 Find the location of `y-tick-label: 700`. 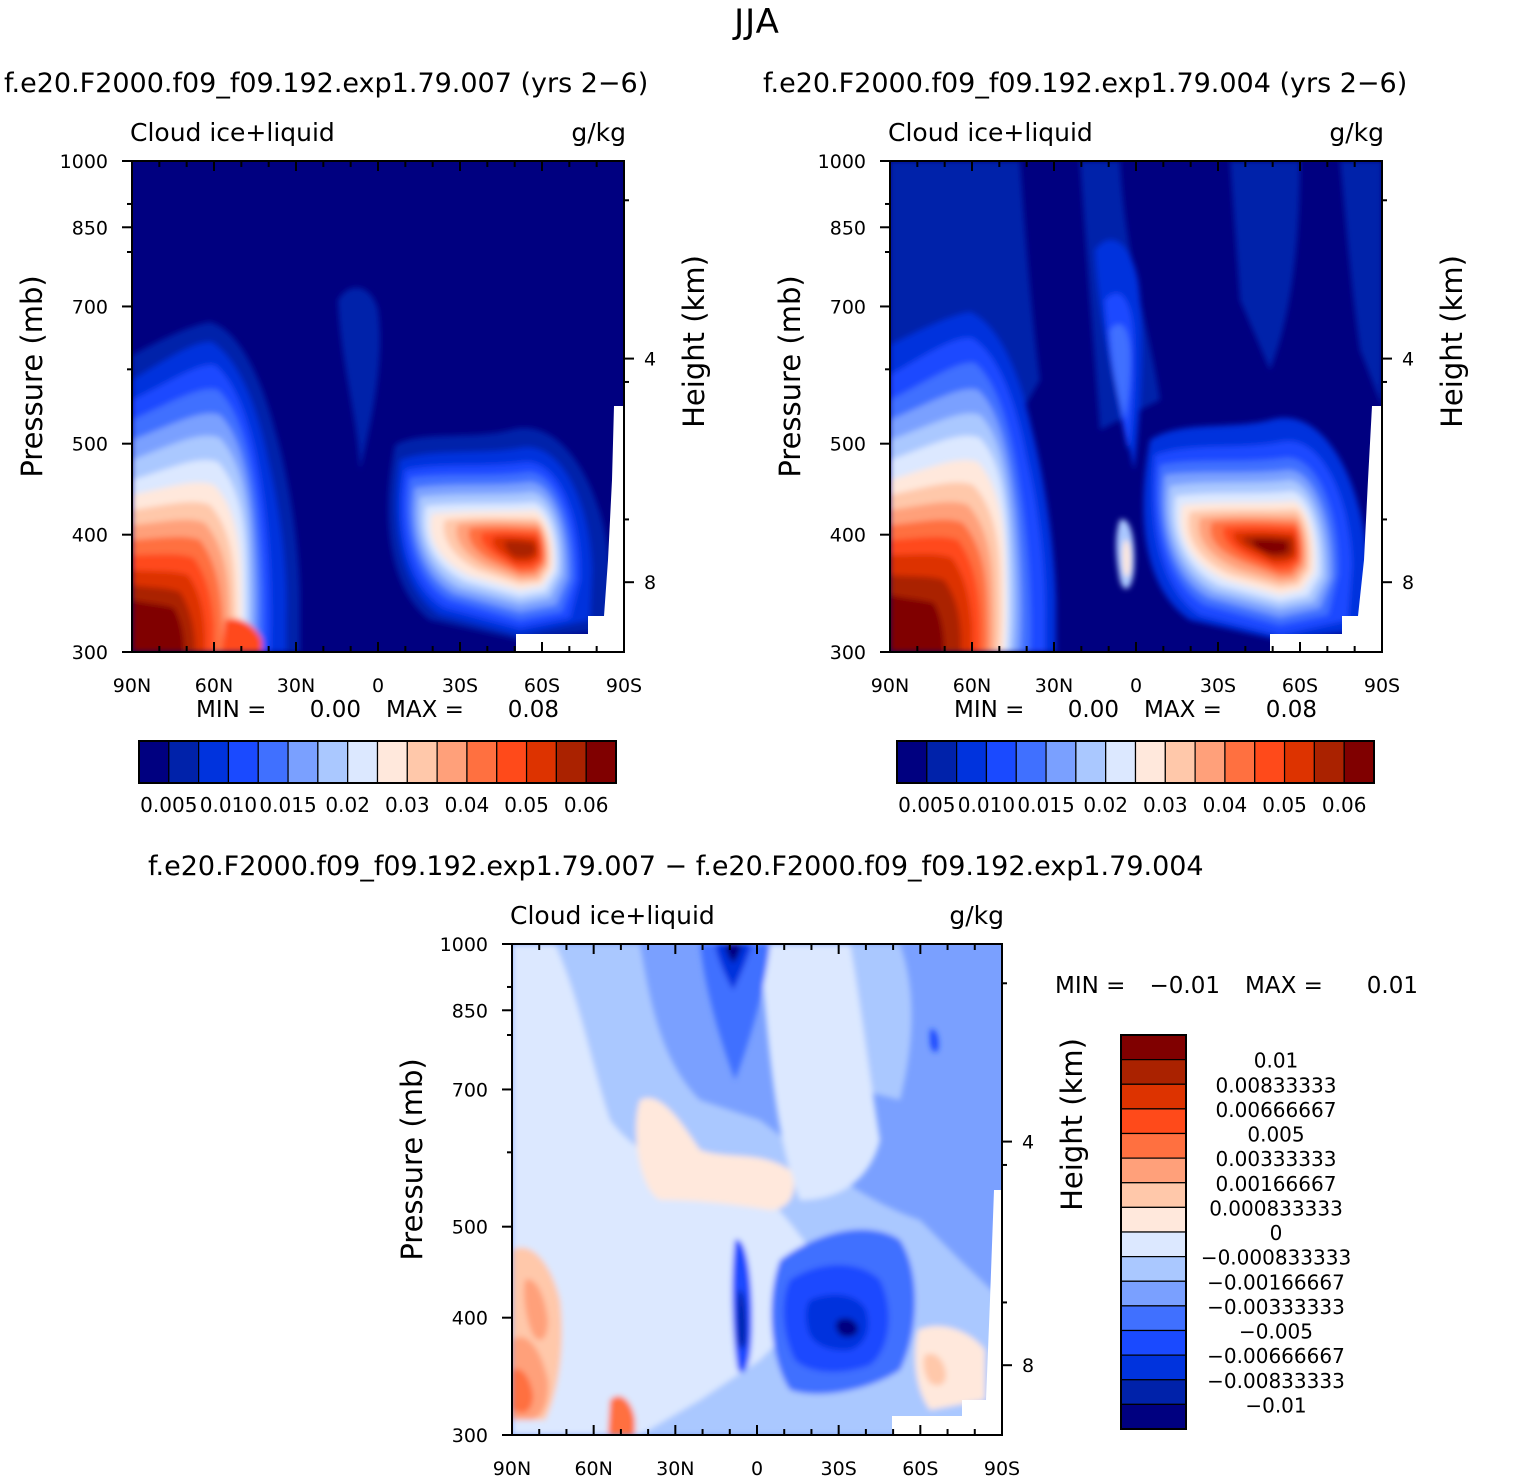

y-tick-label: 700 is located at coordinates (848, 307).